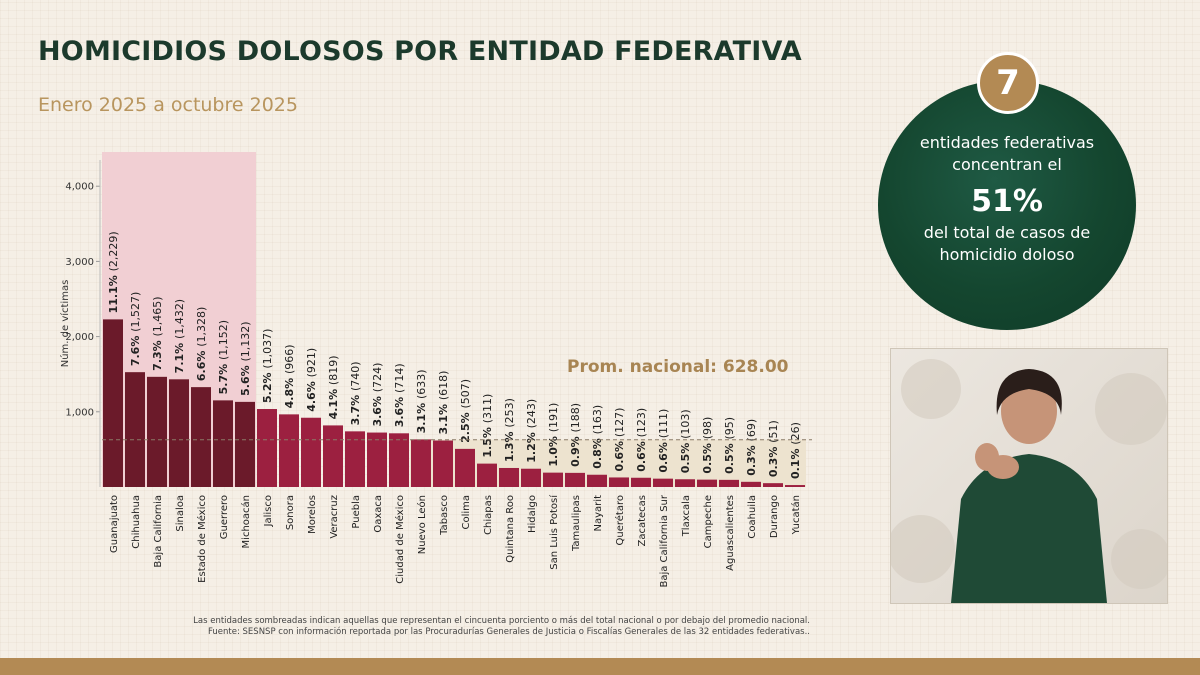  What do you see at coordinates (267, 349) in the screenshot?
I see `bar-count: (1,037)` at bounding box center [267, 349].